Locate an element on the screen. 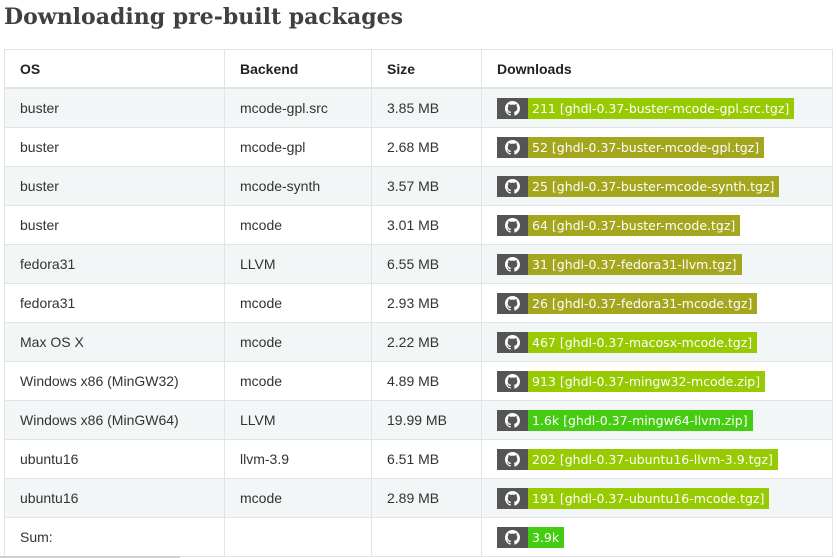  cell-downloads: 467 [ghdl-0.37-macosx-mcode.tgz] is located at coordinates (657, 342).